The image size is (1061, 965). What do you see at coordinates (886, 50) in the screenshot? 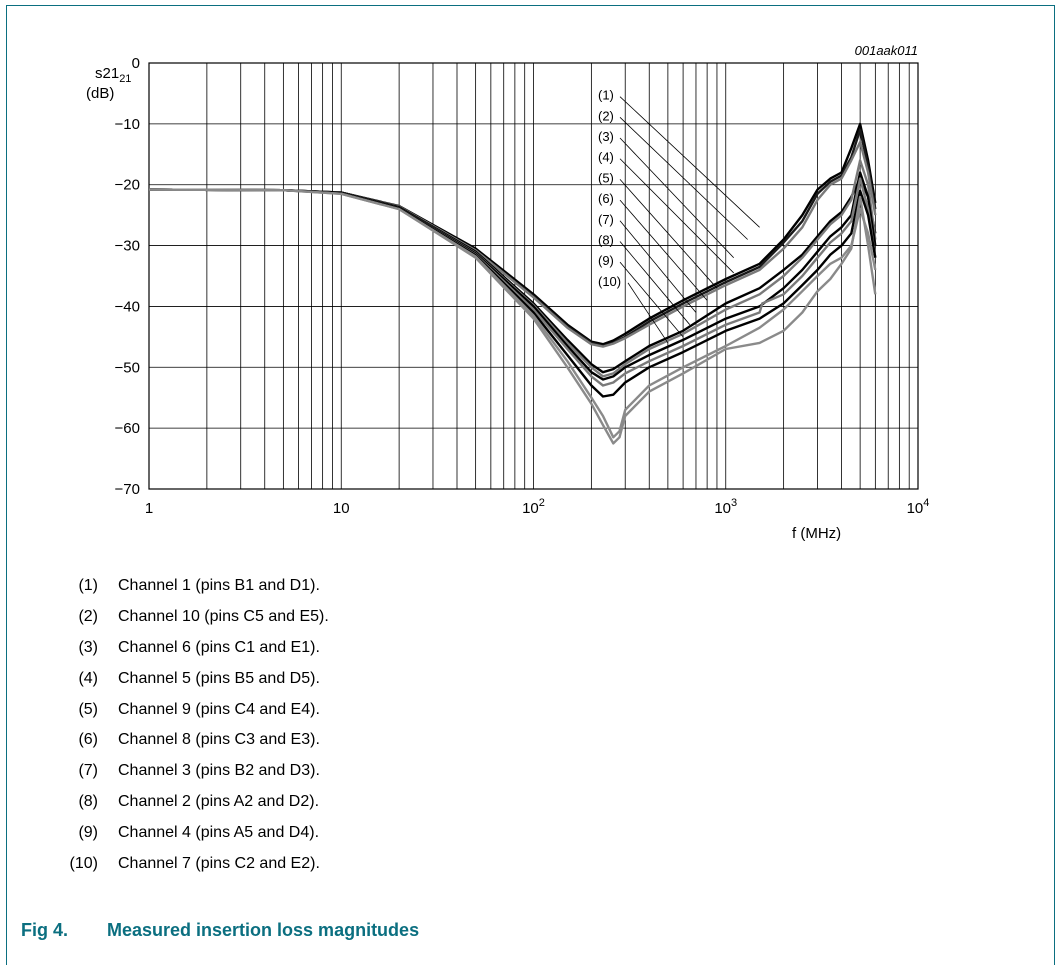
I see `chart-id-label: 001aak011` at bounding box center [886, 50].